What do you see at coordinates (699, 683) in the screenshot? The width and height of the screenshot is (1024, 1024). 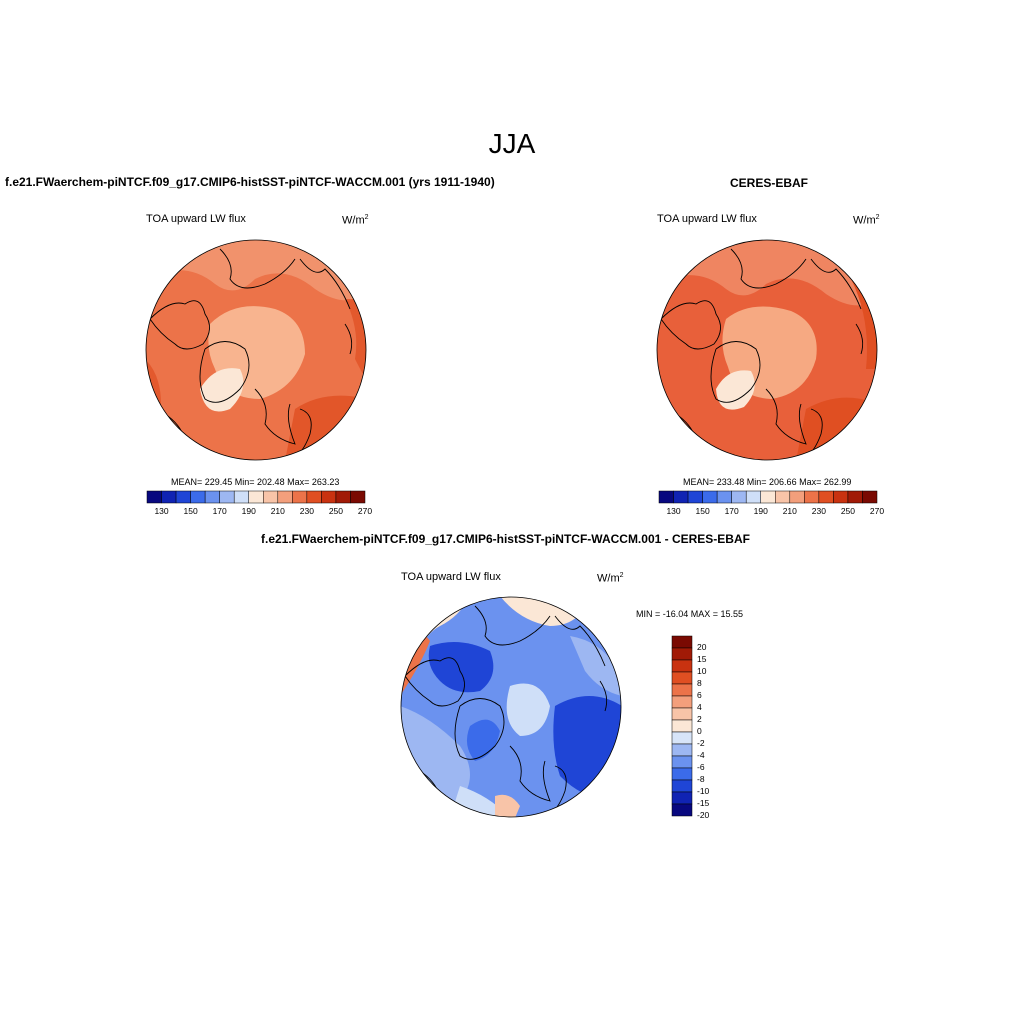 I see `colorbar-tick-label: 8` at bounding box center [699, 683].